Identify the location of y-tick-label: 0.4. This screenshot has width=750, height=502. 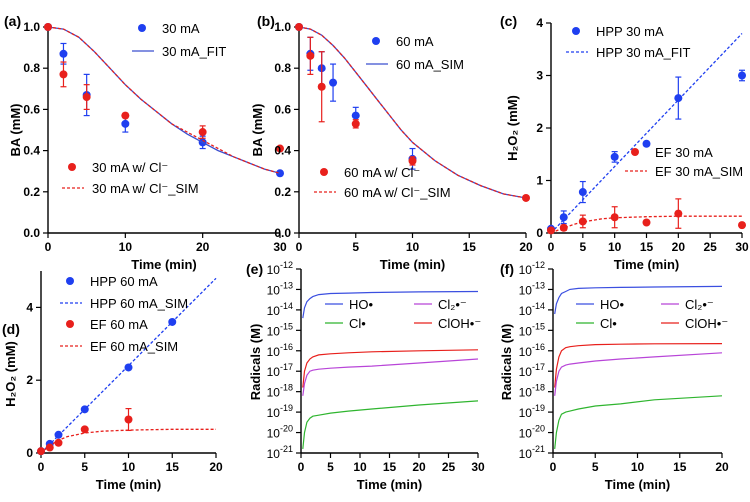
(31, 151).